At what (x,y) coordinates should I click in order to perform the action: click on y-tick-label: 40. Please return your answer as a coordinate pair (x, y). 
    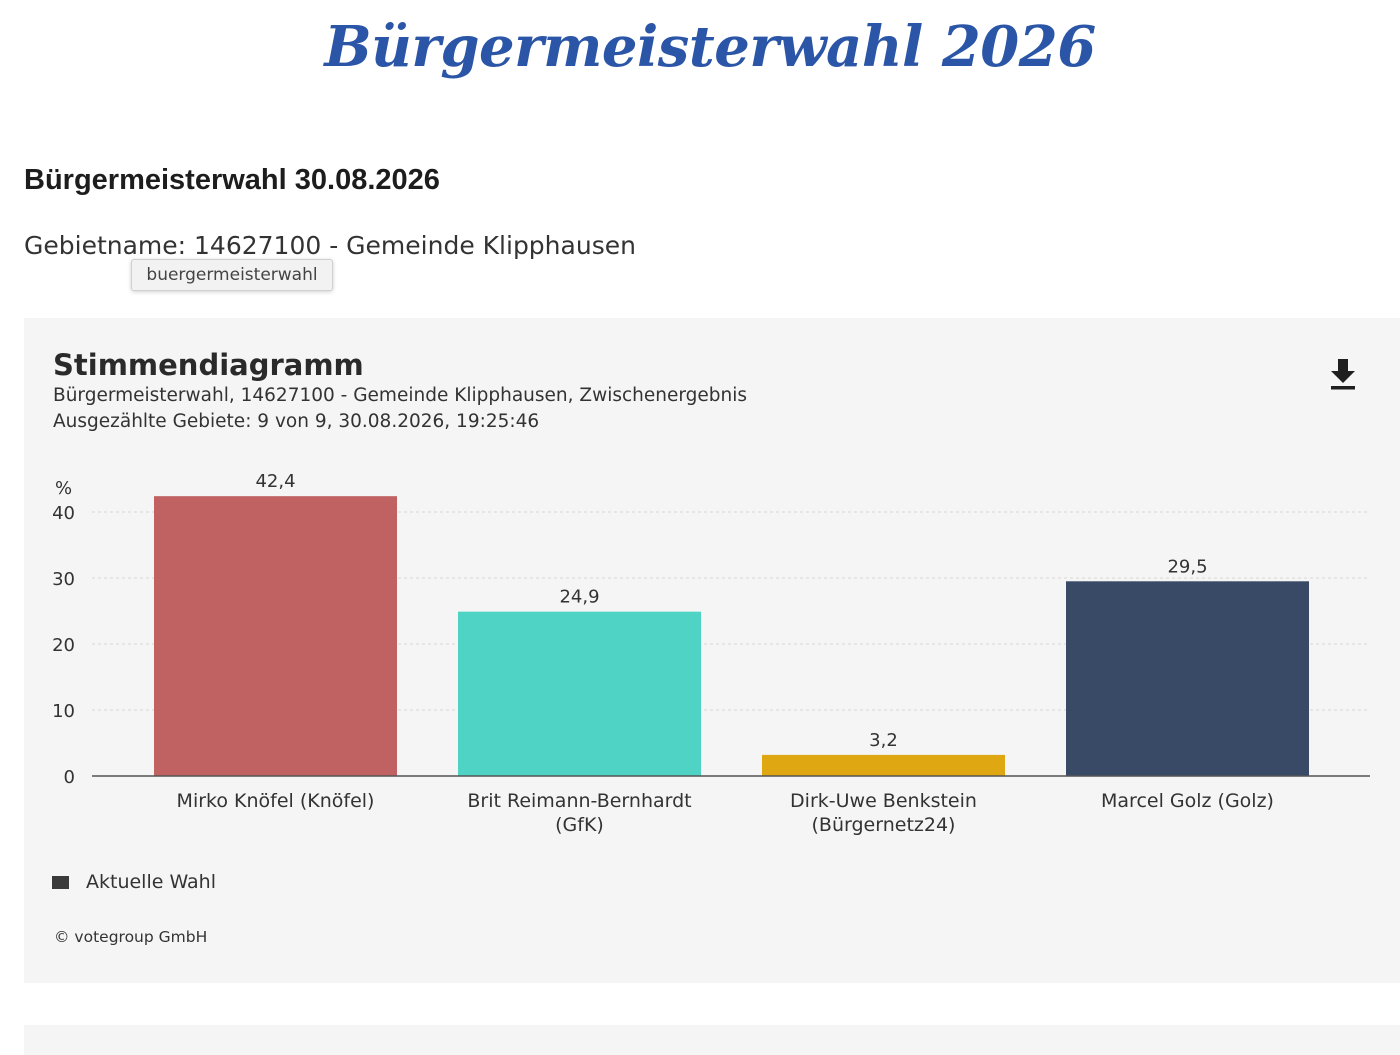
    Looking at the image, I should click on (63, 513).